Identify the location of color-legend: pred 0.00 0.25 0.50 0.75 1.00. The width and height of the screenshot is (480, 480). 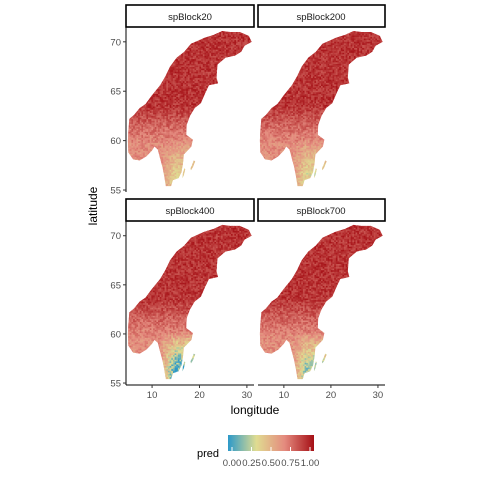
(258, 452).